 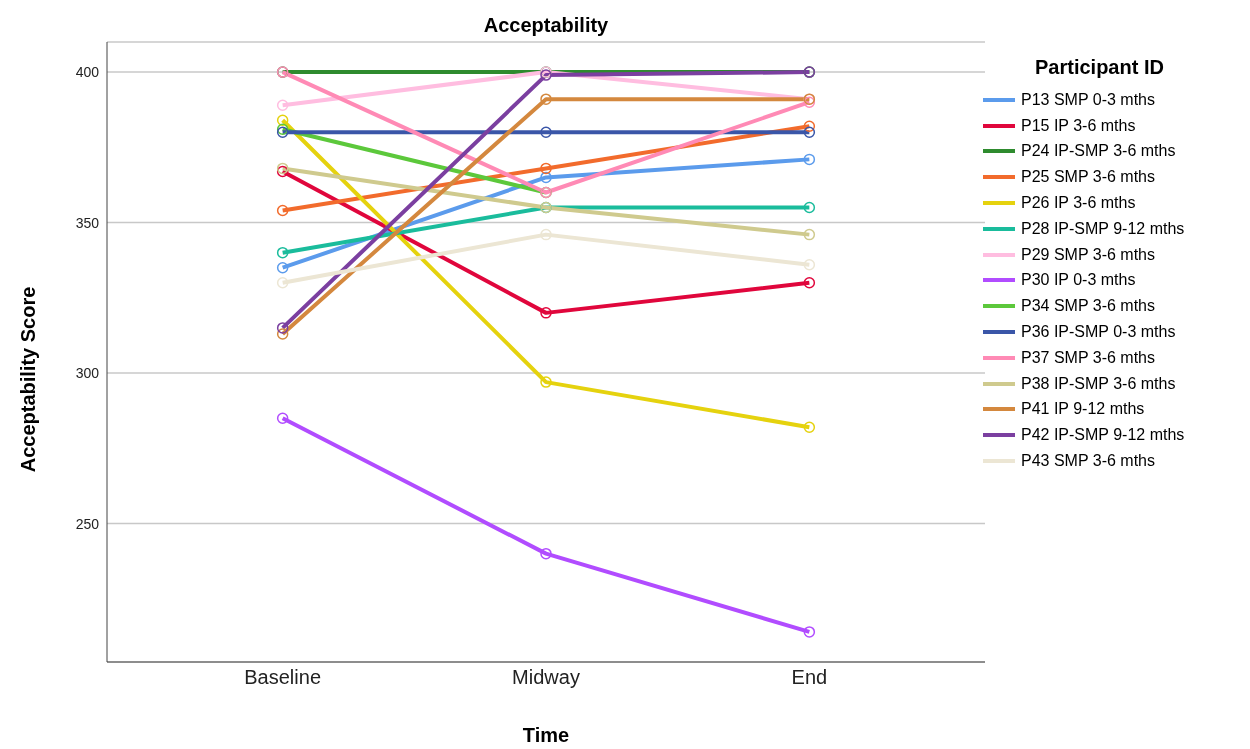 What do you see at coordinates (1078, 280) in the screenshot?
I see `legend-label: P30 IP 0-3 mths` at bounding box center [1078, 280].